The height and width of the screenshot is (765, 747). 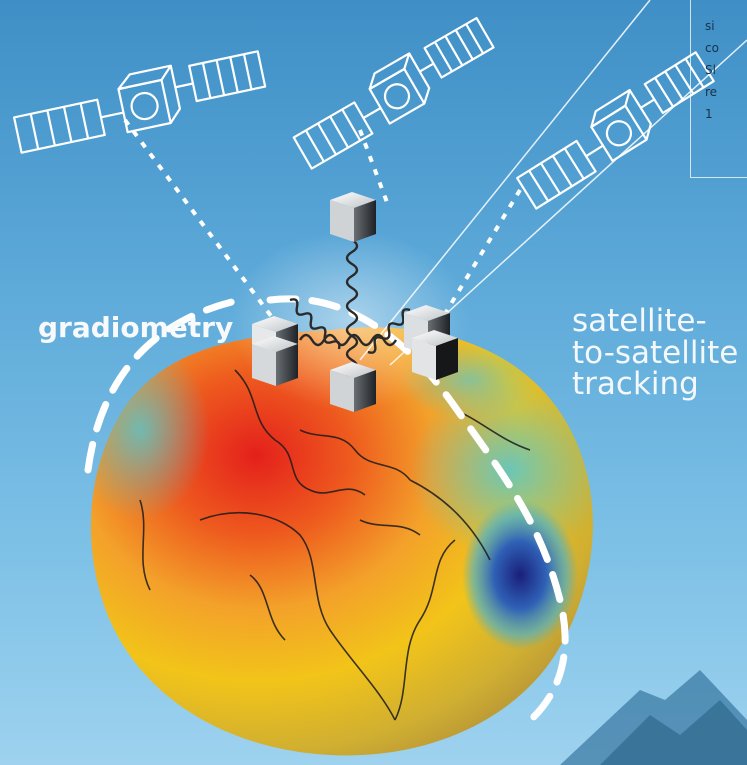 What do you see at coordinates (639, 321) in the screenshot?
I see `sst-label-line-1: satellite-` at bounding box center [639, 321].